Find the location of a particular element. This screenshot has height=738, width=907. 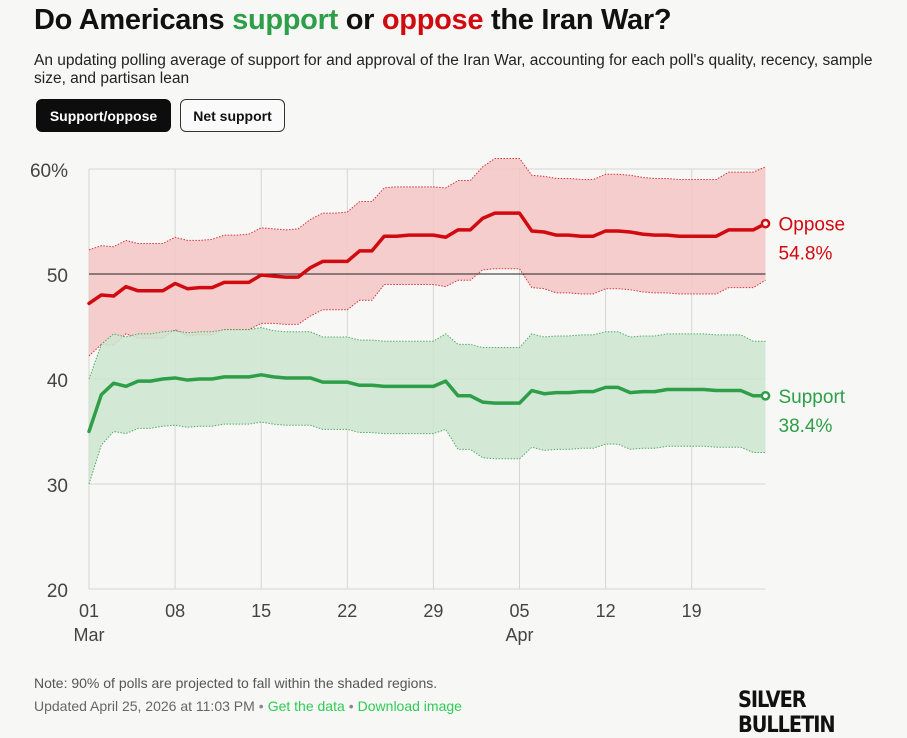

x-tick-label: 08 is located at coordinates (175, 611).